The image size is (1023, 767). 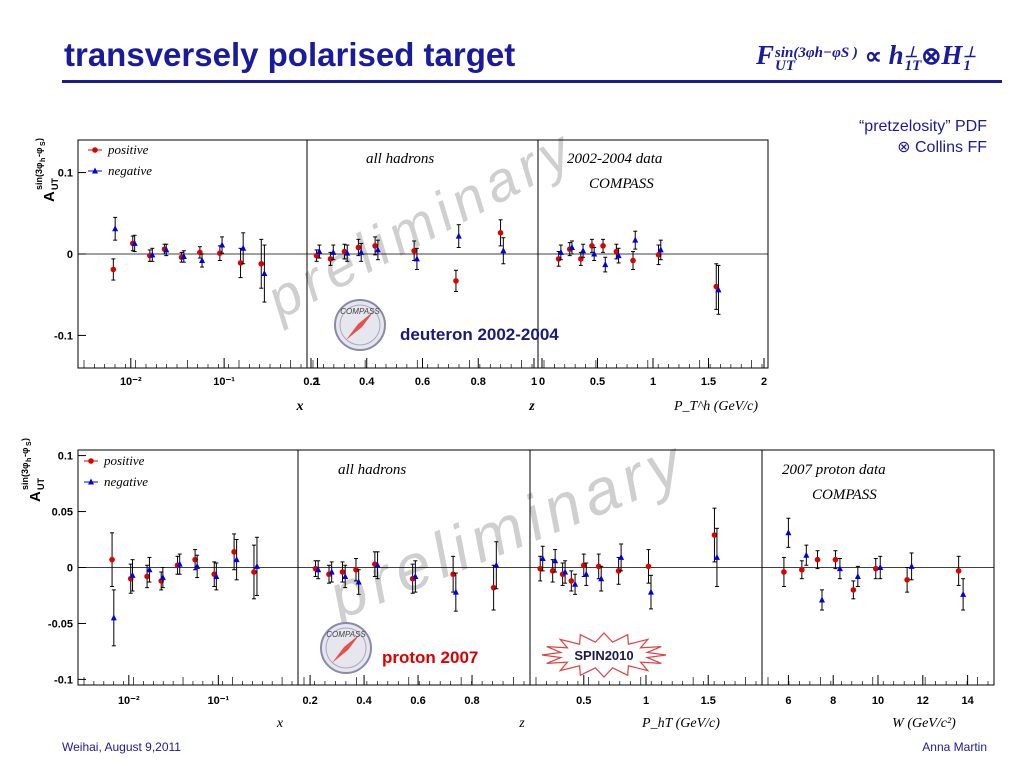 I want to click on spin2010-badge-text: SPIN2010, so click(x=603, y=655).